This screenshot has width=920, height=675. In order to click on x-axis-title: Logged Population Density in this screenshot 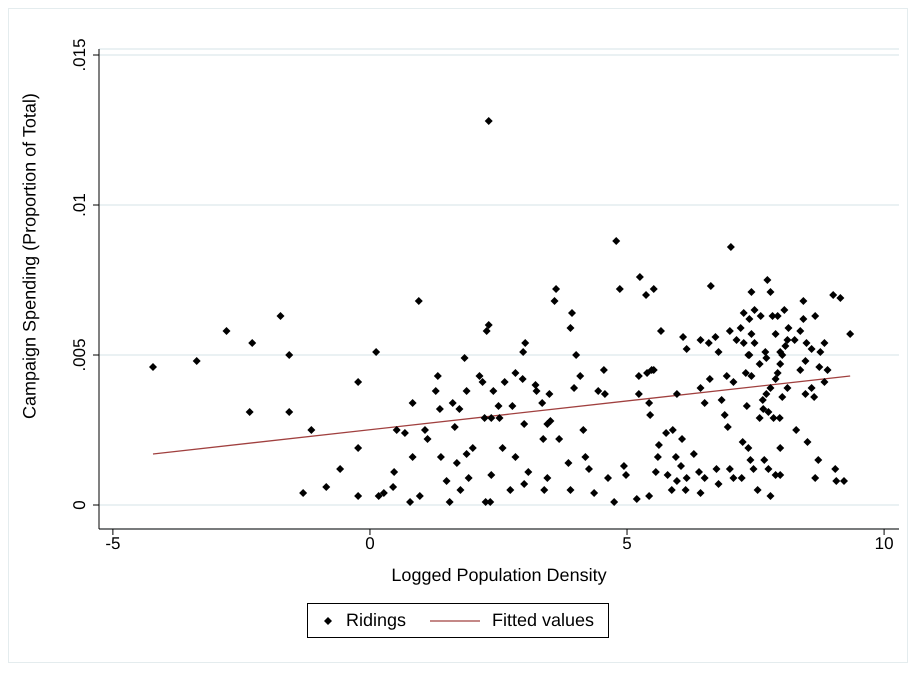, I will do `click(499, 575)`.